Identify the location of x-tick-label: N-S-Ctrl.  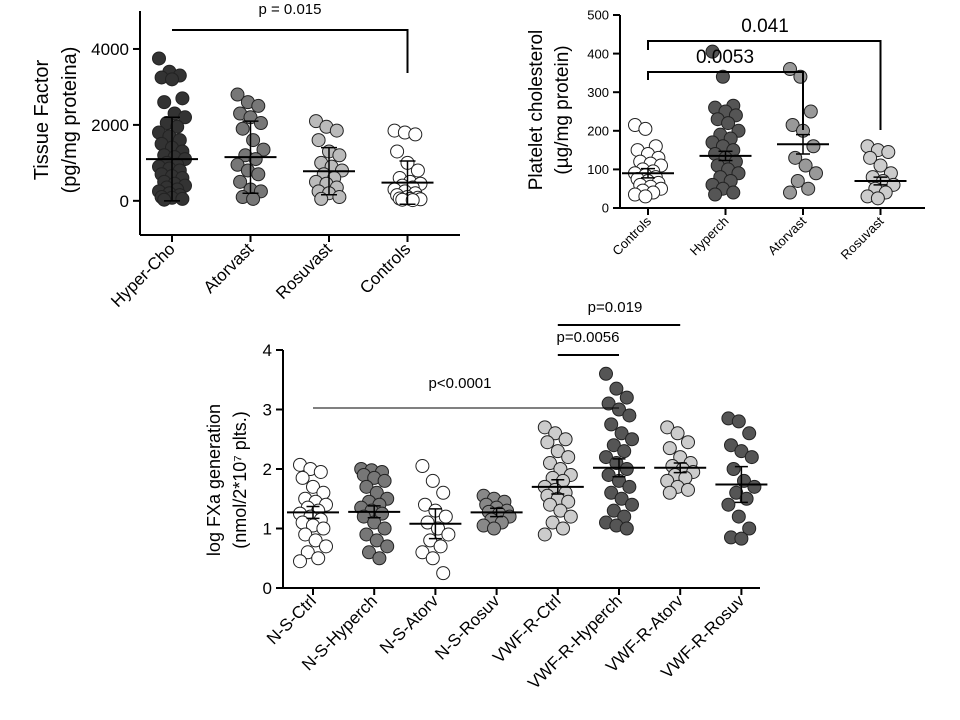
(291, 619).